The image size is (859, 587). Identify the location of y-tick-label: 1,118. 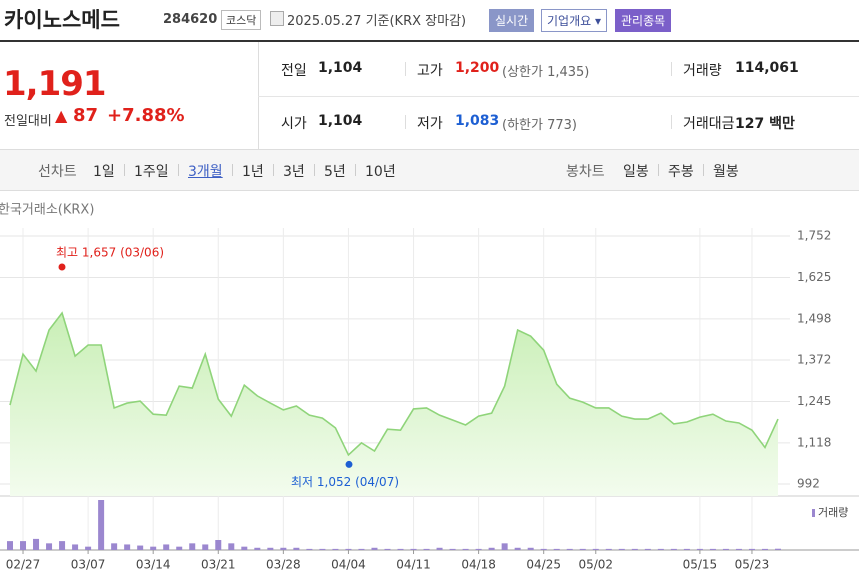
(814, 442).